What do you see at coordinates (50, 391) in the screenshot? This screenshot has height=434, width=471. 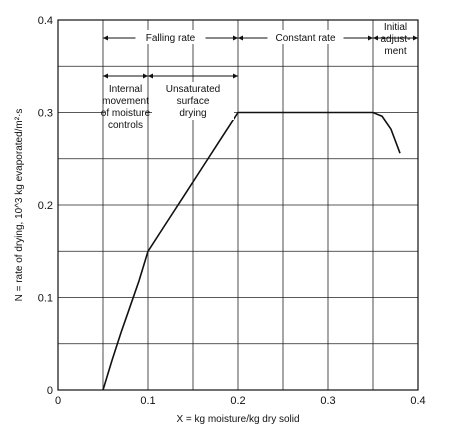 I see `y-tick-label: 0` at bounding box center [50, 391].